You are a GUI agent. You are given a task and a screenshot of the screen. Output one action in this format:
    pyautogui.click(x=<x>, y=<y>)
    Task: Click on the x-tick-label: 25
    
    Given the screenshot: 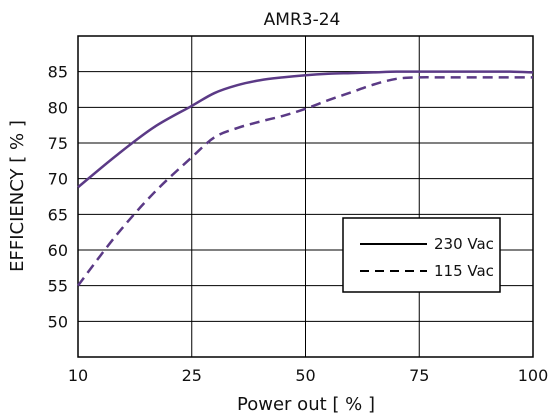 What is the action you would take?
    pyautogui.click(x=192, y=375)
    